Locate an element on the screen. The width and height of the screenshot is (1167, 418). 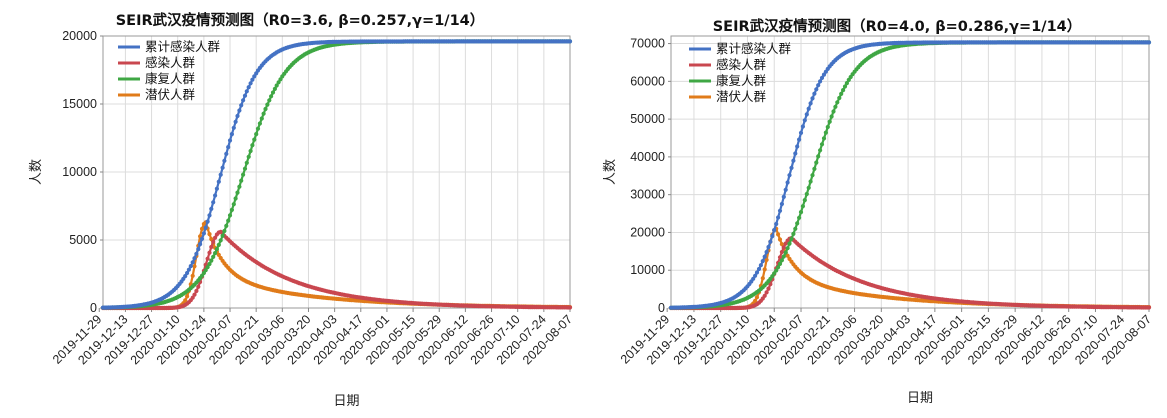
y-tick-label: 20000 is located at coordinates (79, 36).